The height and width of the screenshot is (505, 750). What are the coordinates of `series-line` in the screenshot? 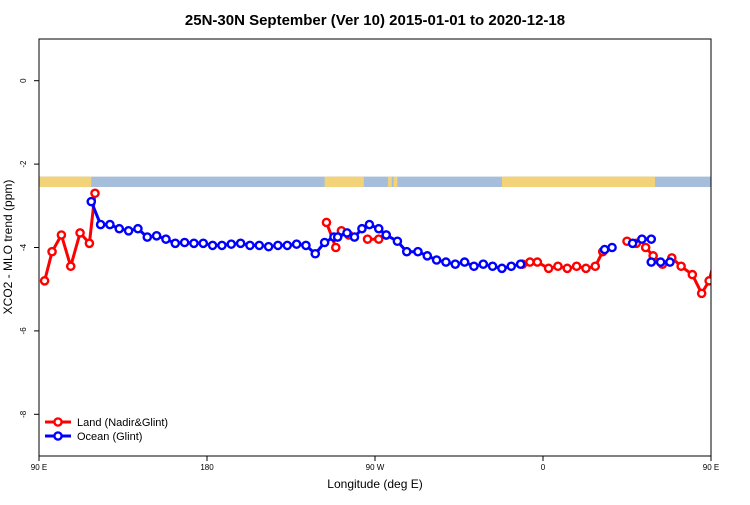 It's located at (677, 270).